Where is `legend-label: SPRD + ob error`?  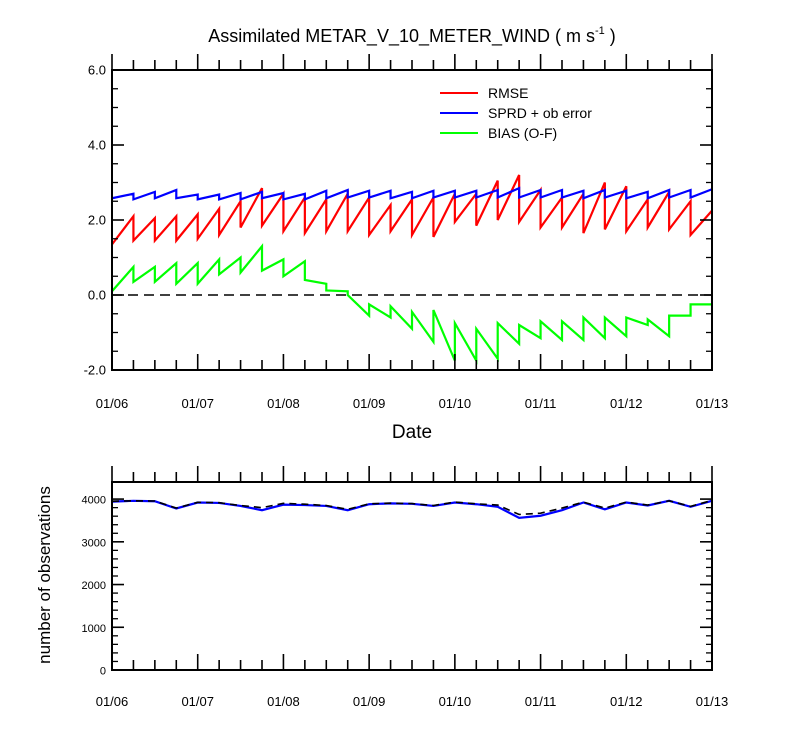 legend-label: SPRD + ob error is located at coordinates (540, 113).